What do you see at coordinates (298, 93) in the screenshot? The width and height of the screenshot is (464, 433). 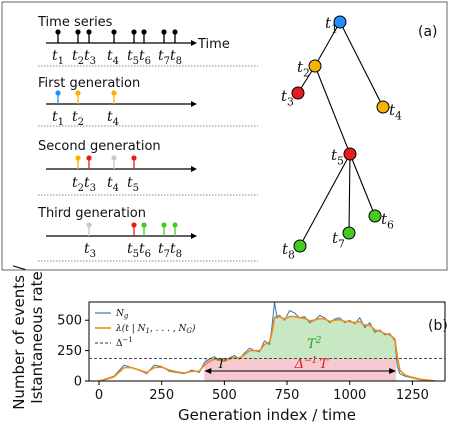 I see `tree-node-t3` at bounding box center [298, 93].